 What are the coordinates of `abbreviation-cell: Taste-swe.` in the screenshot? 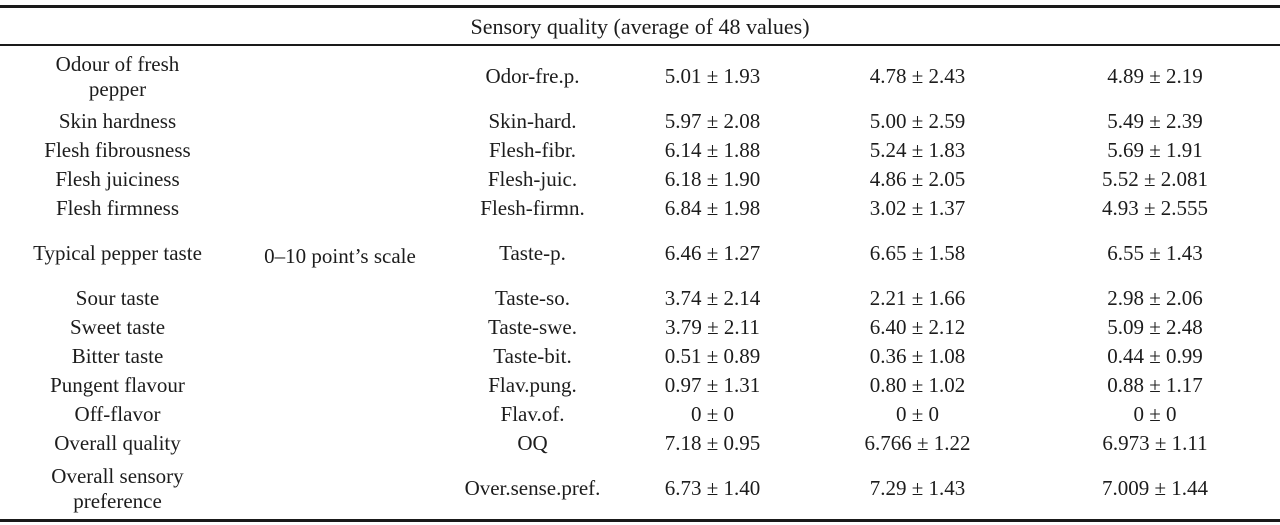 It's located at (532, 327).